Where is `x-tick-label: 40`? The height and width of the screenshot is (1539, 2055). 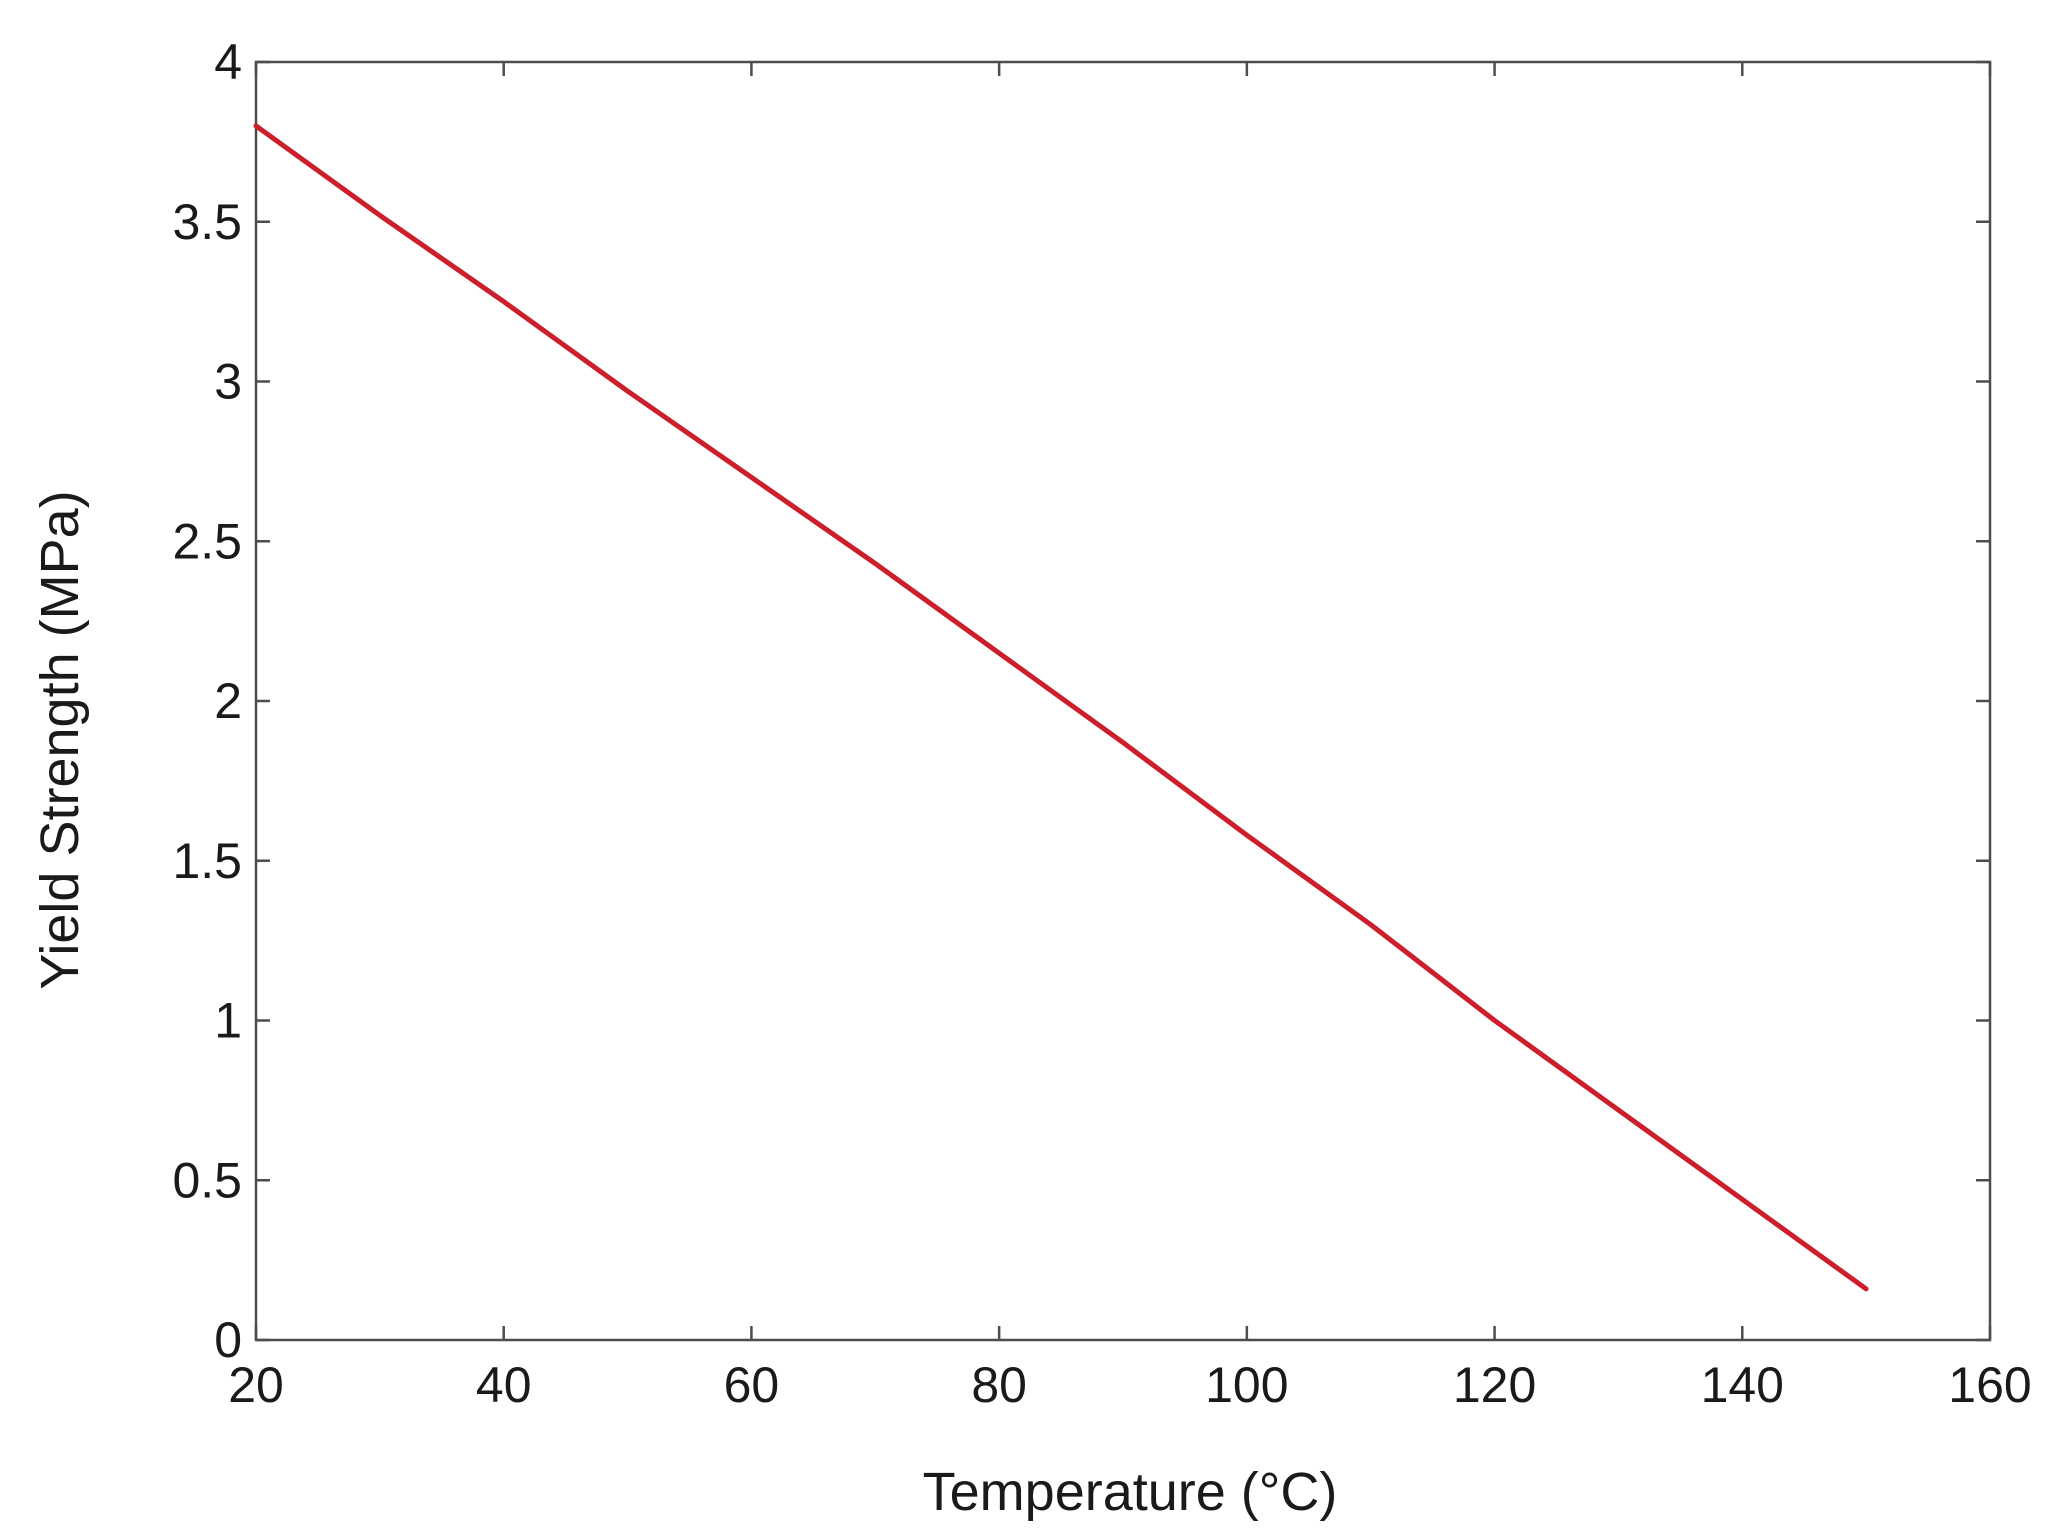
x-tick-label: 40 is located at coordinates (504, 1385).